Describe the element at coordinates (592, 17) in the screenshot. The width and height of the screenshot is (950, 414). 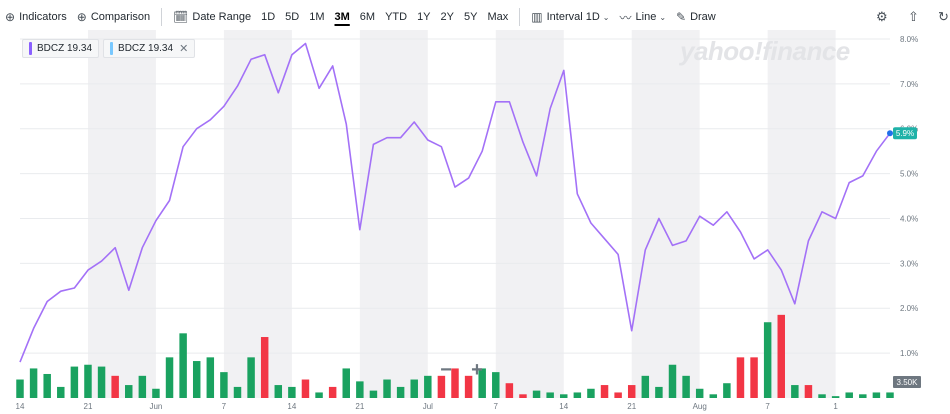
I see `interval-value: 1D` at that location.